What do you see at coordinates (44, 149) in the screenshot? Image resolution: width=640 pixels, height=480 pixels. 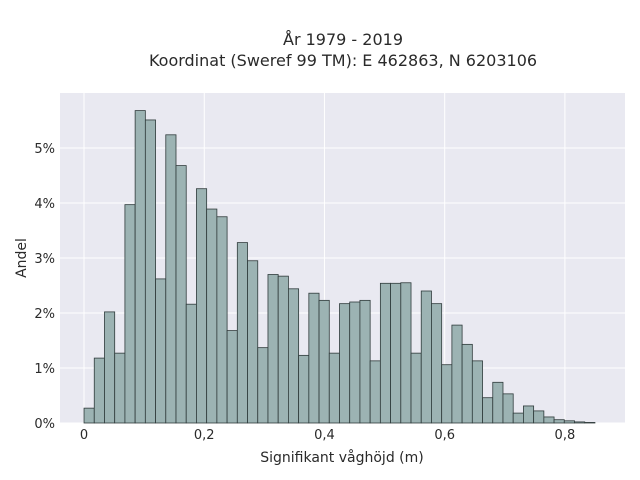 I see `y-tick-label: 5%` at bounding box center [44, 149].